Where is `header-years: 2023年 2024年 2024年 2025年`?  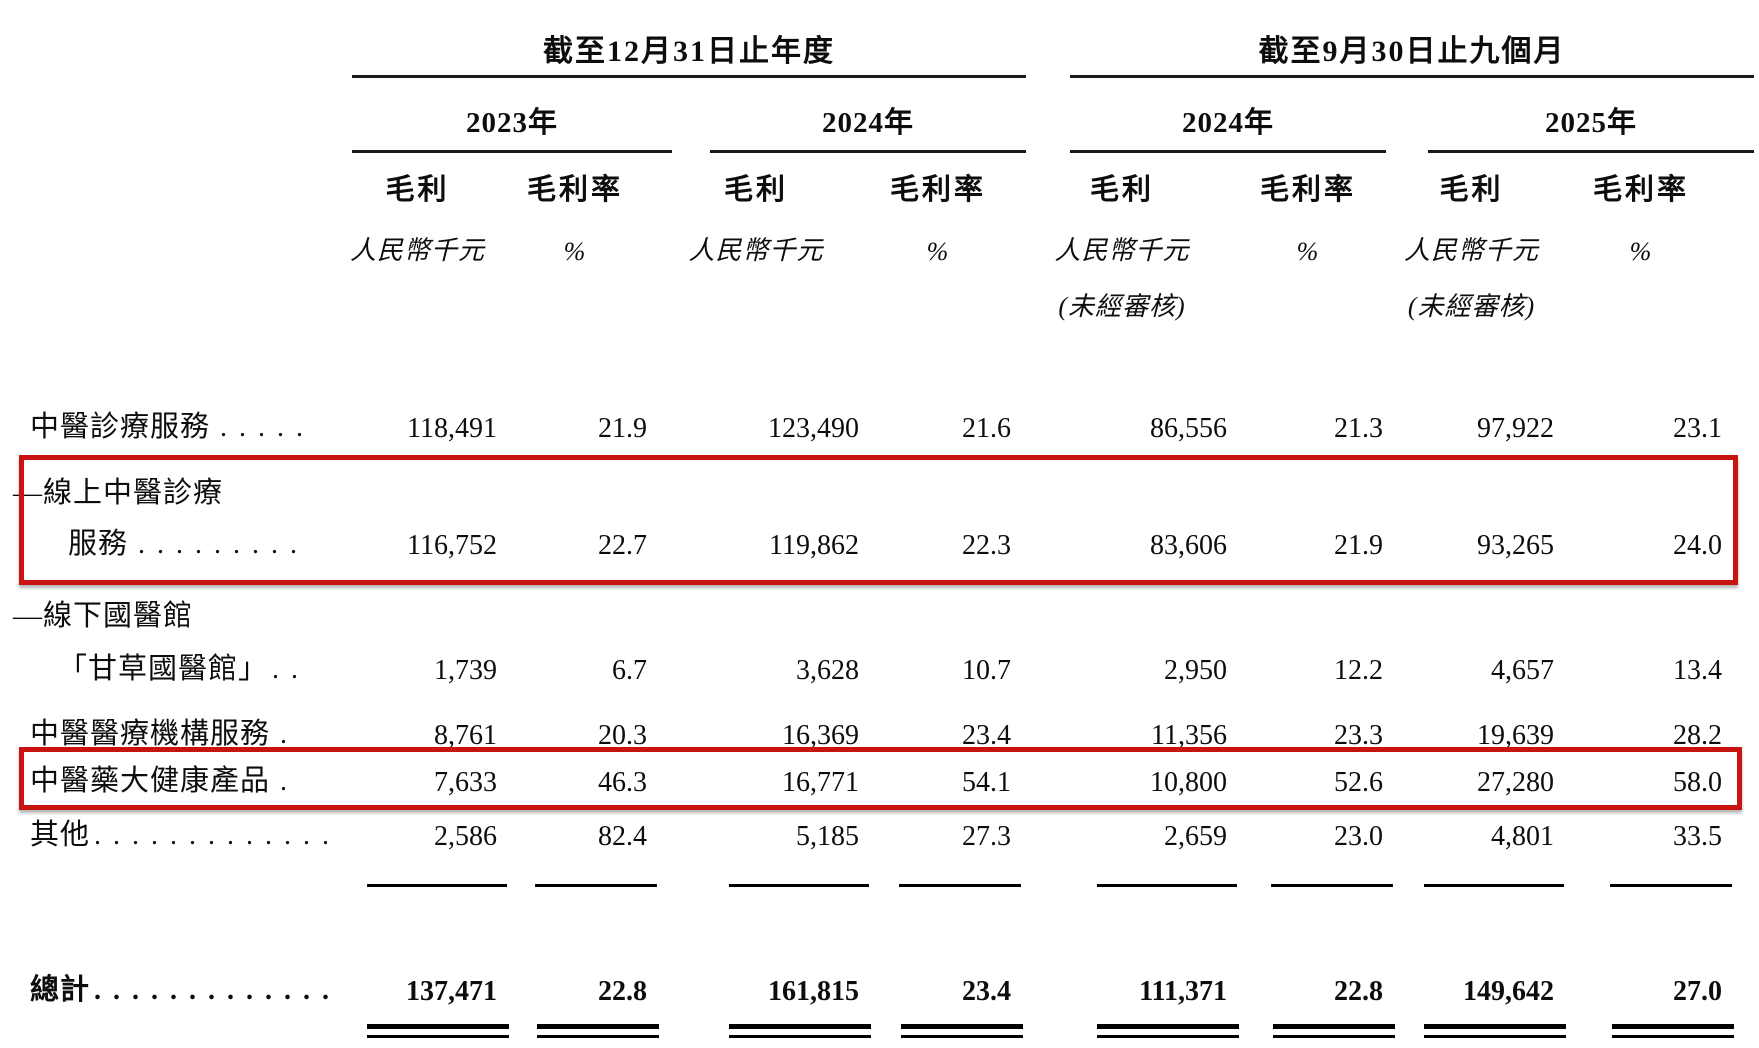 header-years: 2023年 2024年 2024年 2025年 is located at coordinates (892, 115).